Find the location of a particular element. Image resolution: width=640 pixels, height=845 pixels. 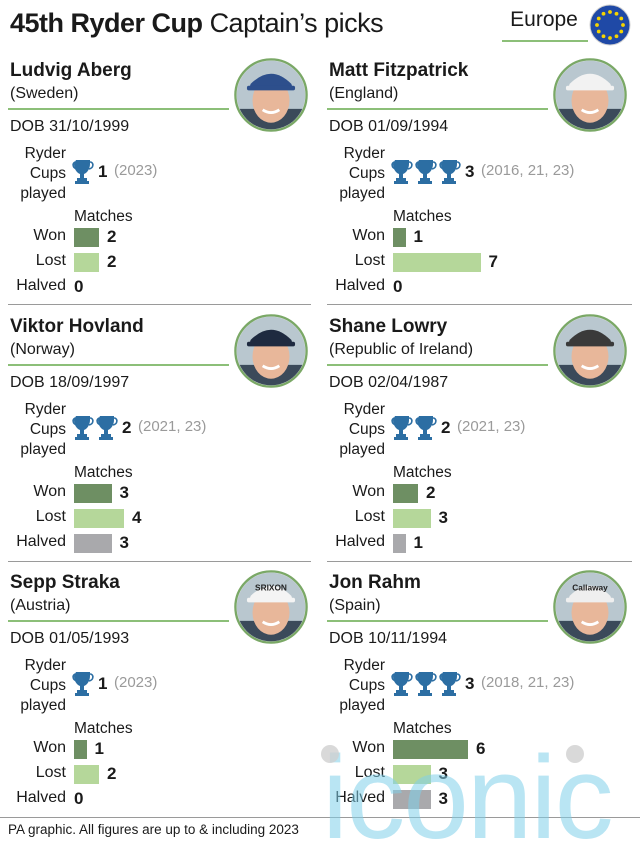

player-name: Shane Lowry is located at coordinates (388, 326).